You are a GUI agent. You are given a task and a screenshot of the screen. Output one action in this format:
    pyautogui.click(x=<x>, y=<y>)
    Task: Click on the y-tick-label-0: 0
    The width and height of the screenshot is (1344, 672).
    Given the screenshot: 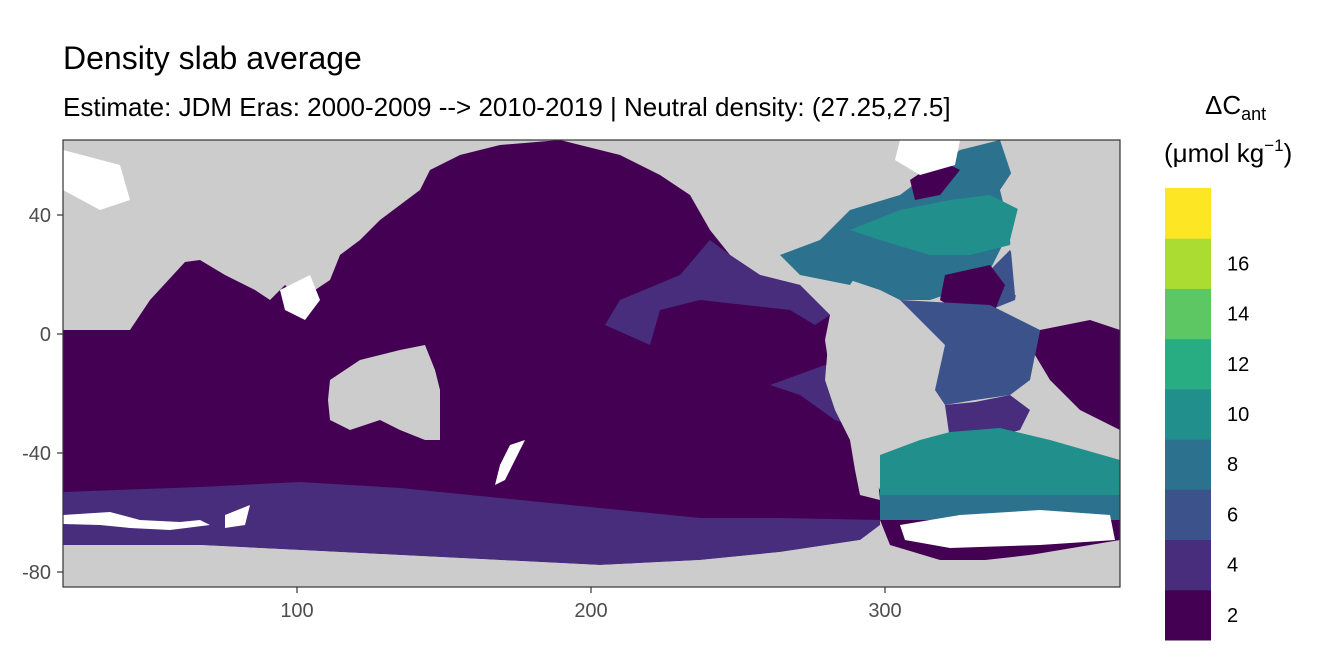 What is the action you would take?
    pyautogui.click(x=45, y=335)
    